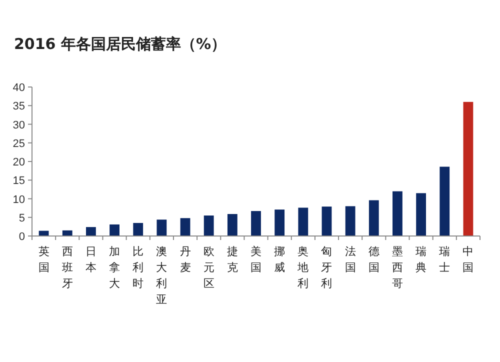 This screenshot has width=500, height=362. What do you see at coordinates (18, 106) in the screenshot?
I see `y-tick-label: 35` at bounding box center [18, 106].